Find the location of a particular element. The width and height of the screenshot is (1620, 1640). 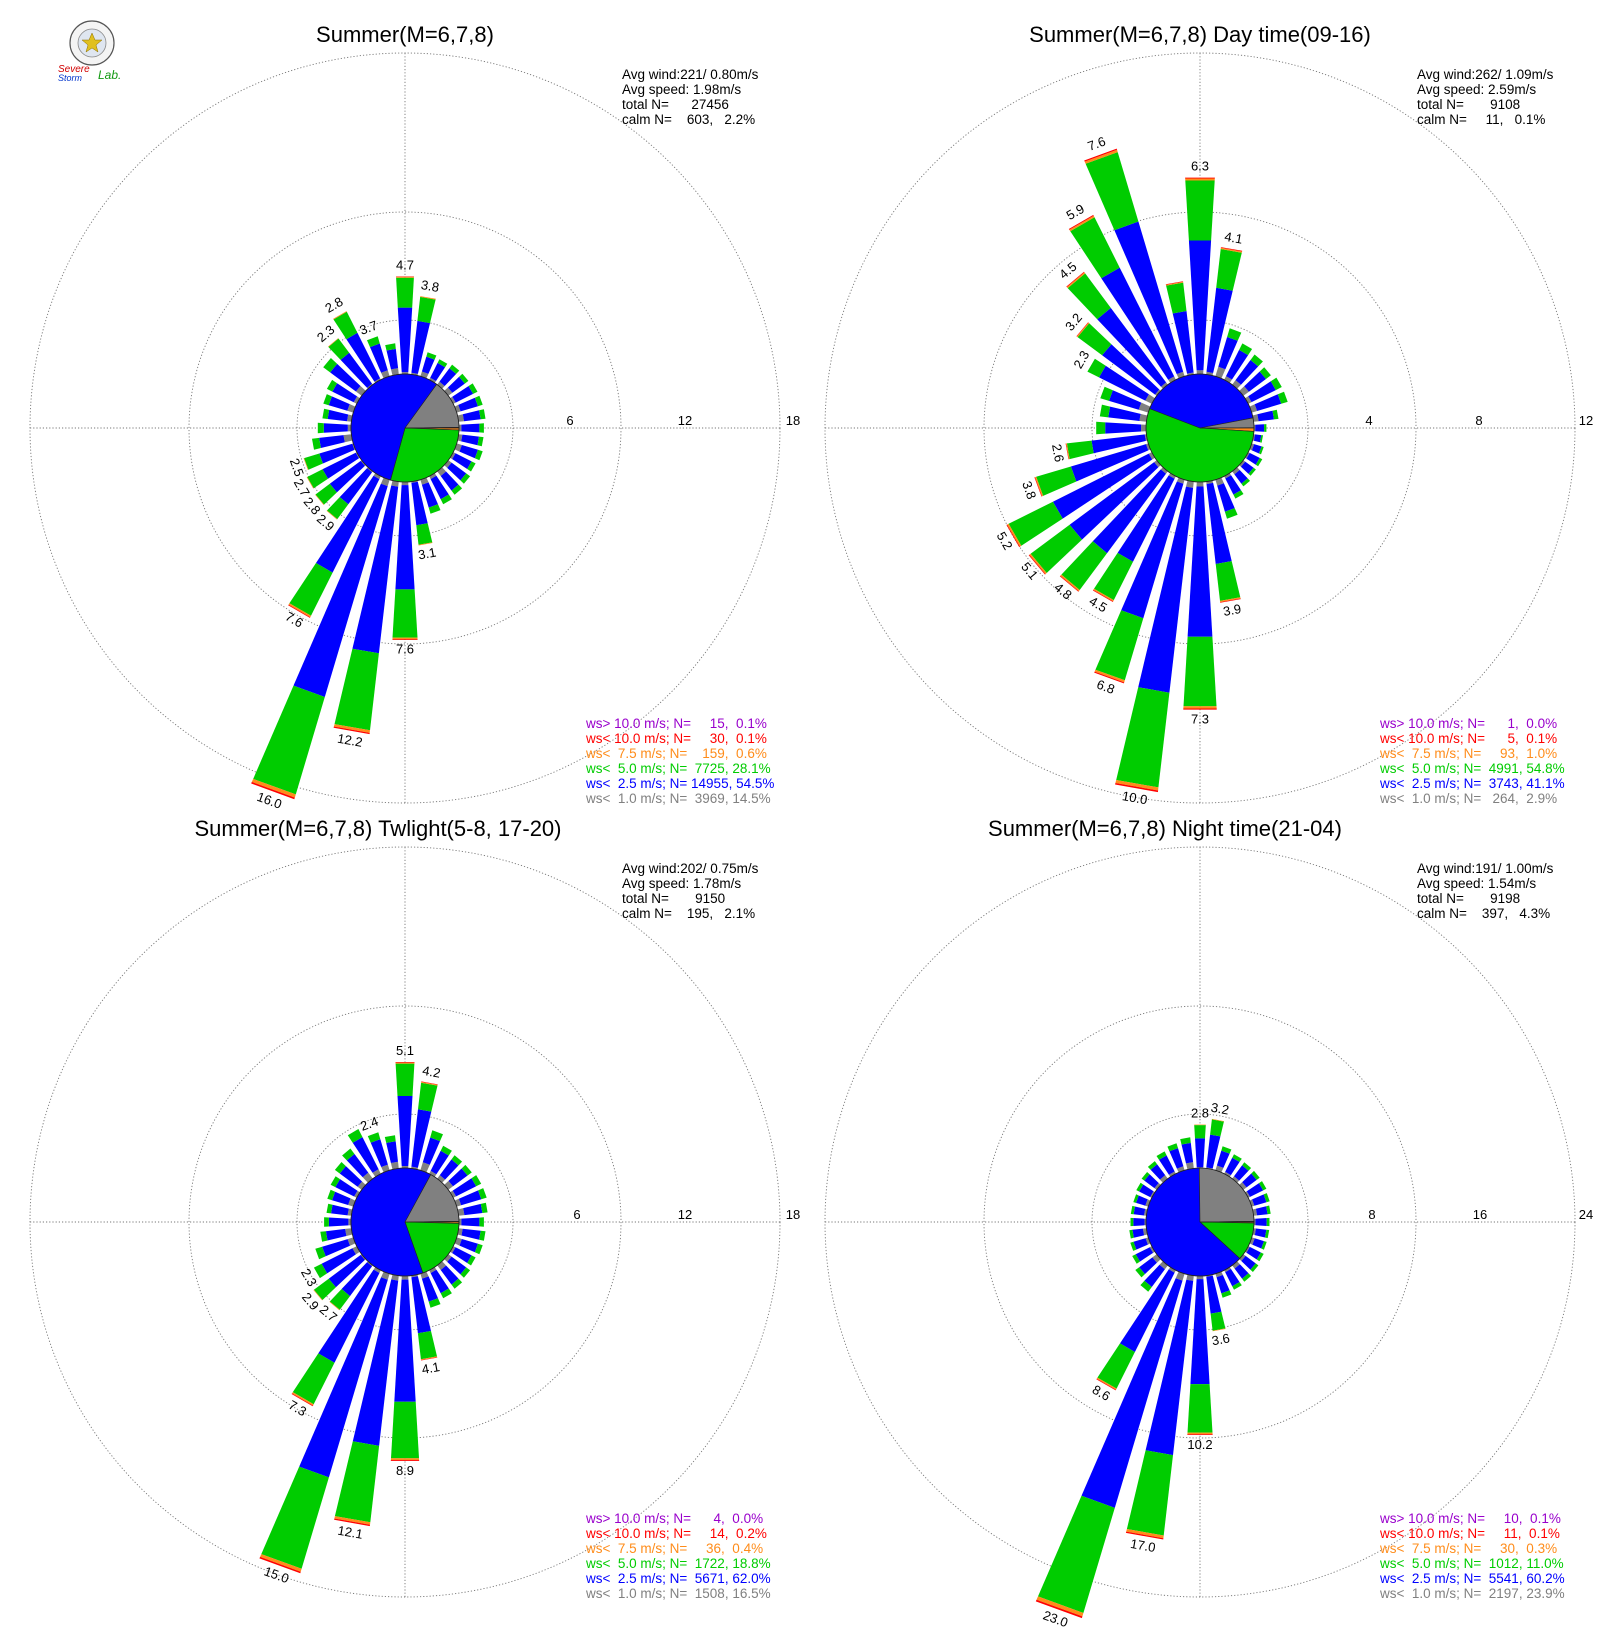

petal-value-label: 5.9 is located at coordinates (1075, 212).